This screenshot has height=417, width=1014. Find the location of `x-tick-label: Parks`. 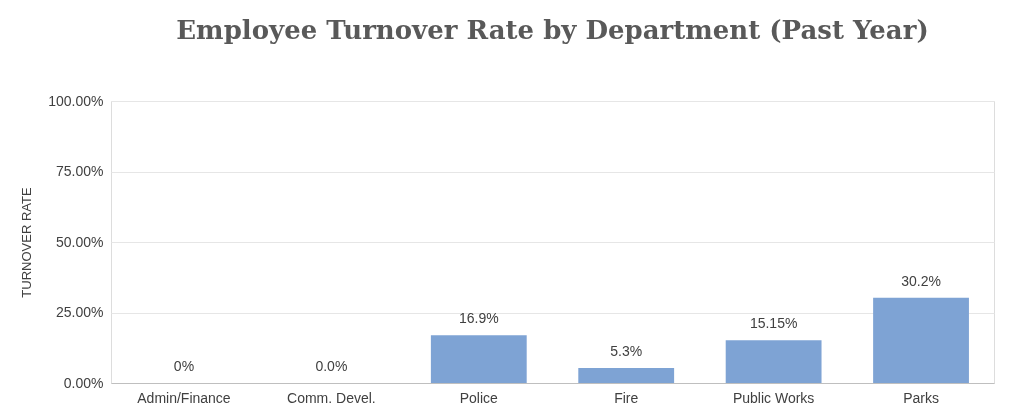

x-tick-label: Parks is located at coordinates (921, 397).